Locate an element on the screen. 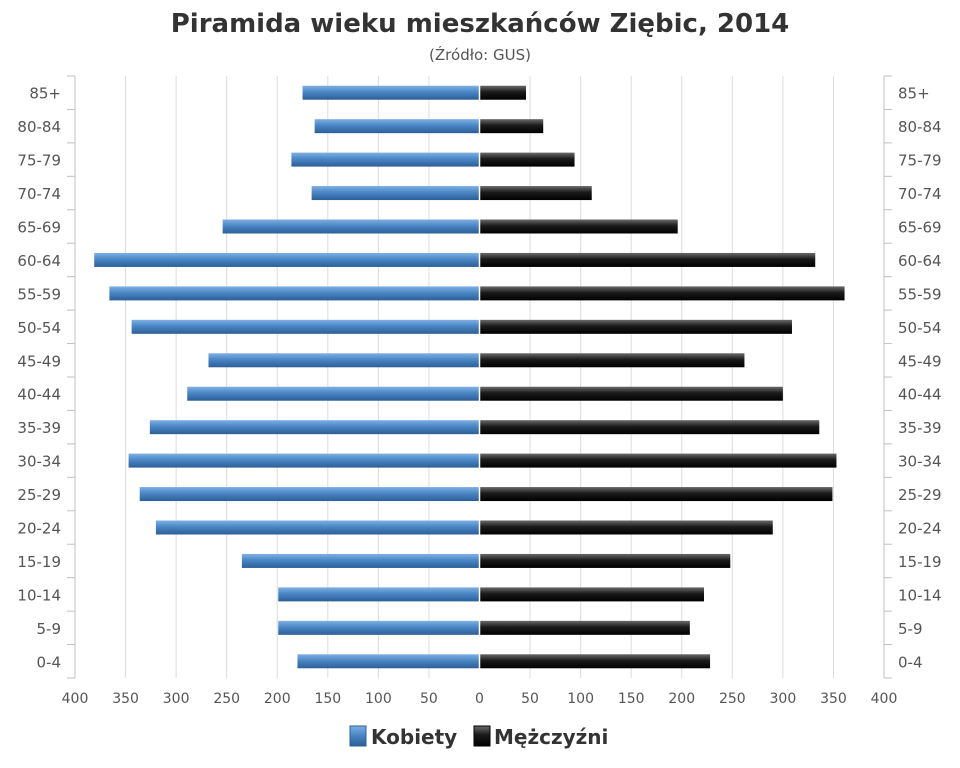 The height and width of the screenshot is (768, 960). category-label-right: 5-9 is located at coordinates (910, 629).